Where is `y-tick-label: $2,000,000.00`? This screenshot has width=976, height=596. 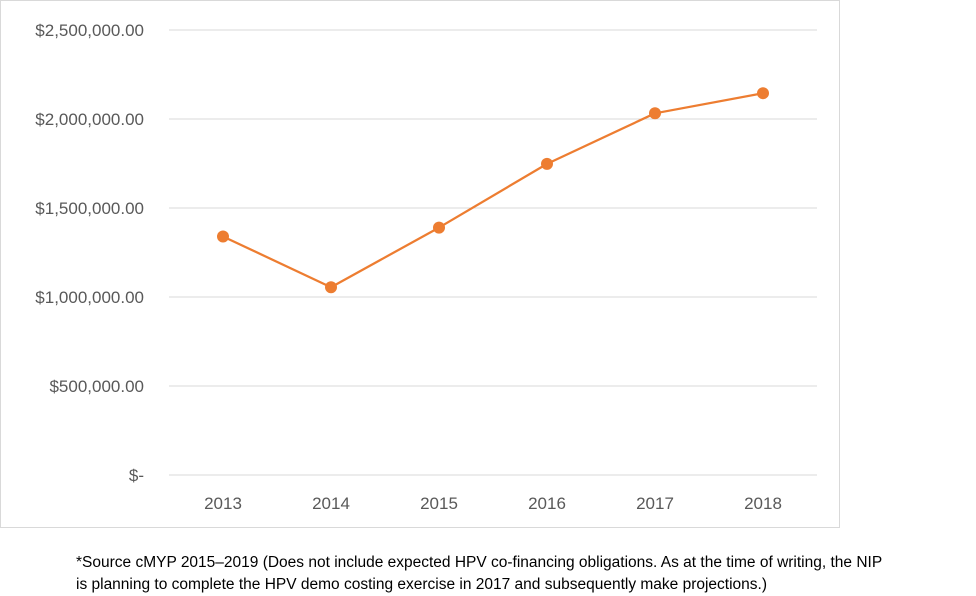 y-tick-label: $2,000,000.00 is located at coordinates (89, 119).